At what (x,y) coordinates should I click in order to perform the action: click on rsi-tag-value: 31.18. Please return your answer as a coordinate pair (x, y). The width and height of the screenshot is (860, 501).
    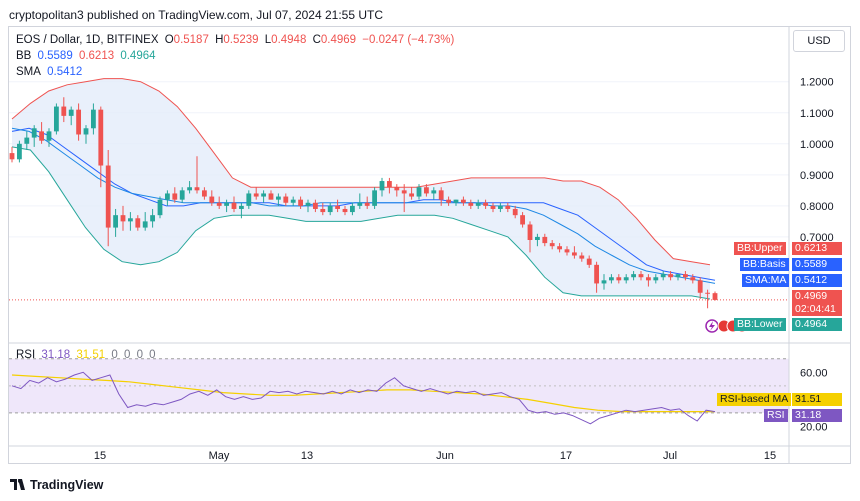
    Looking at the image, I should click on (817, 415).